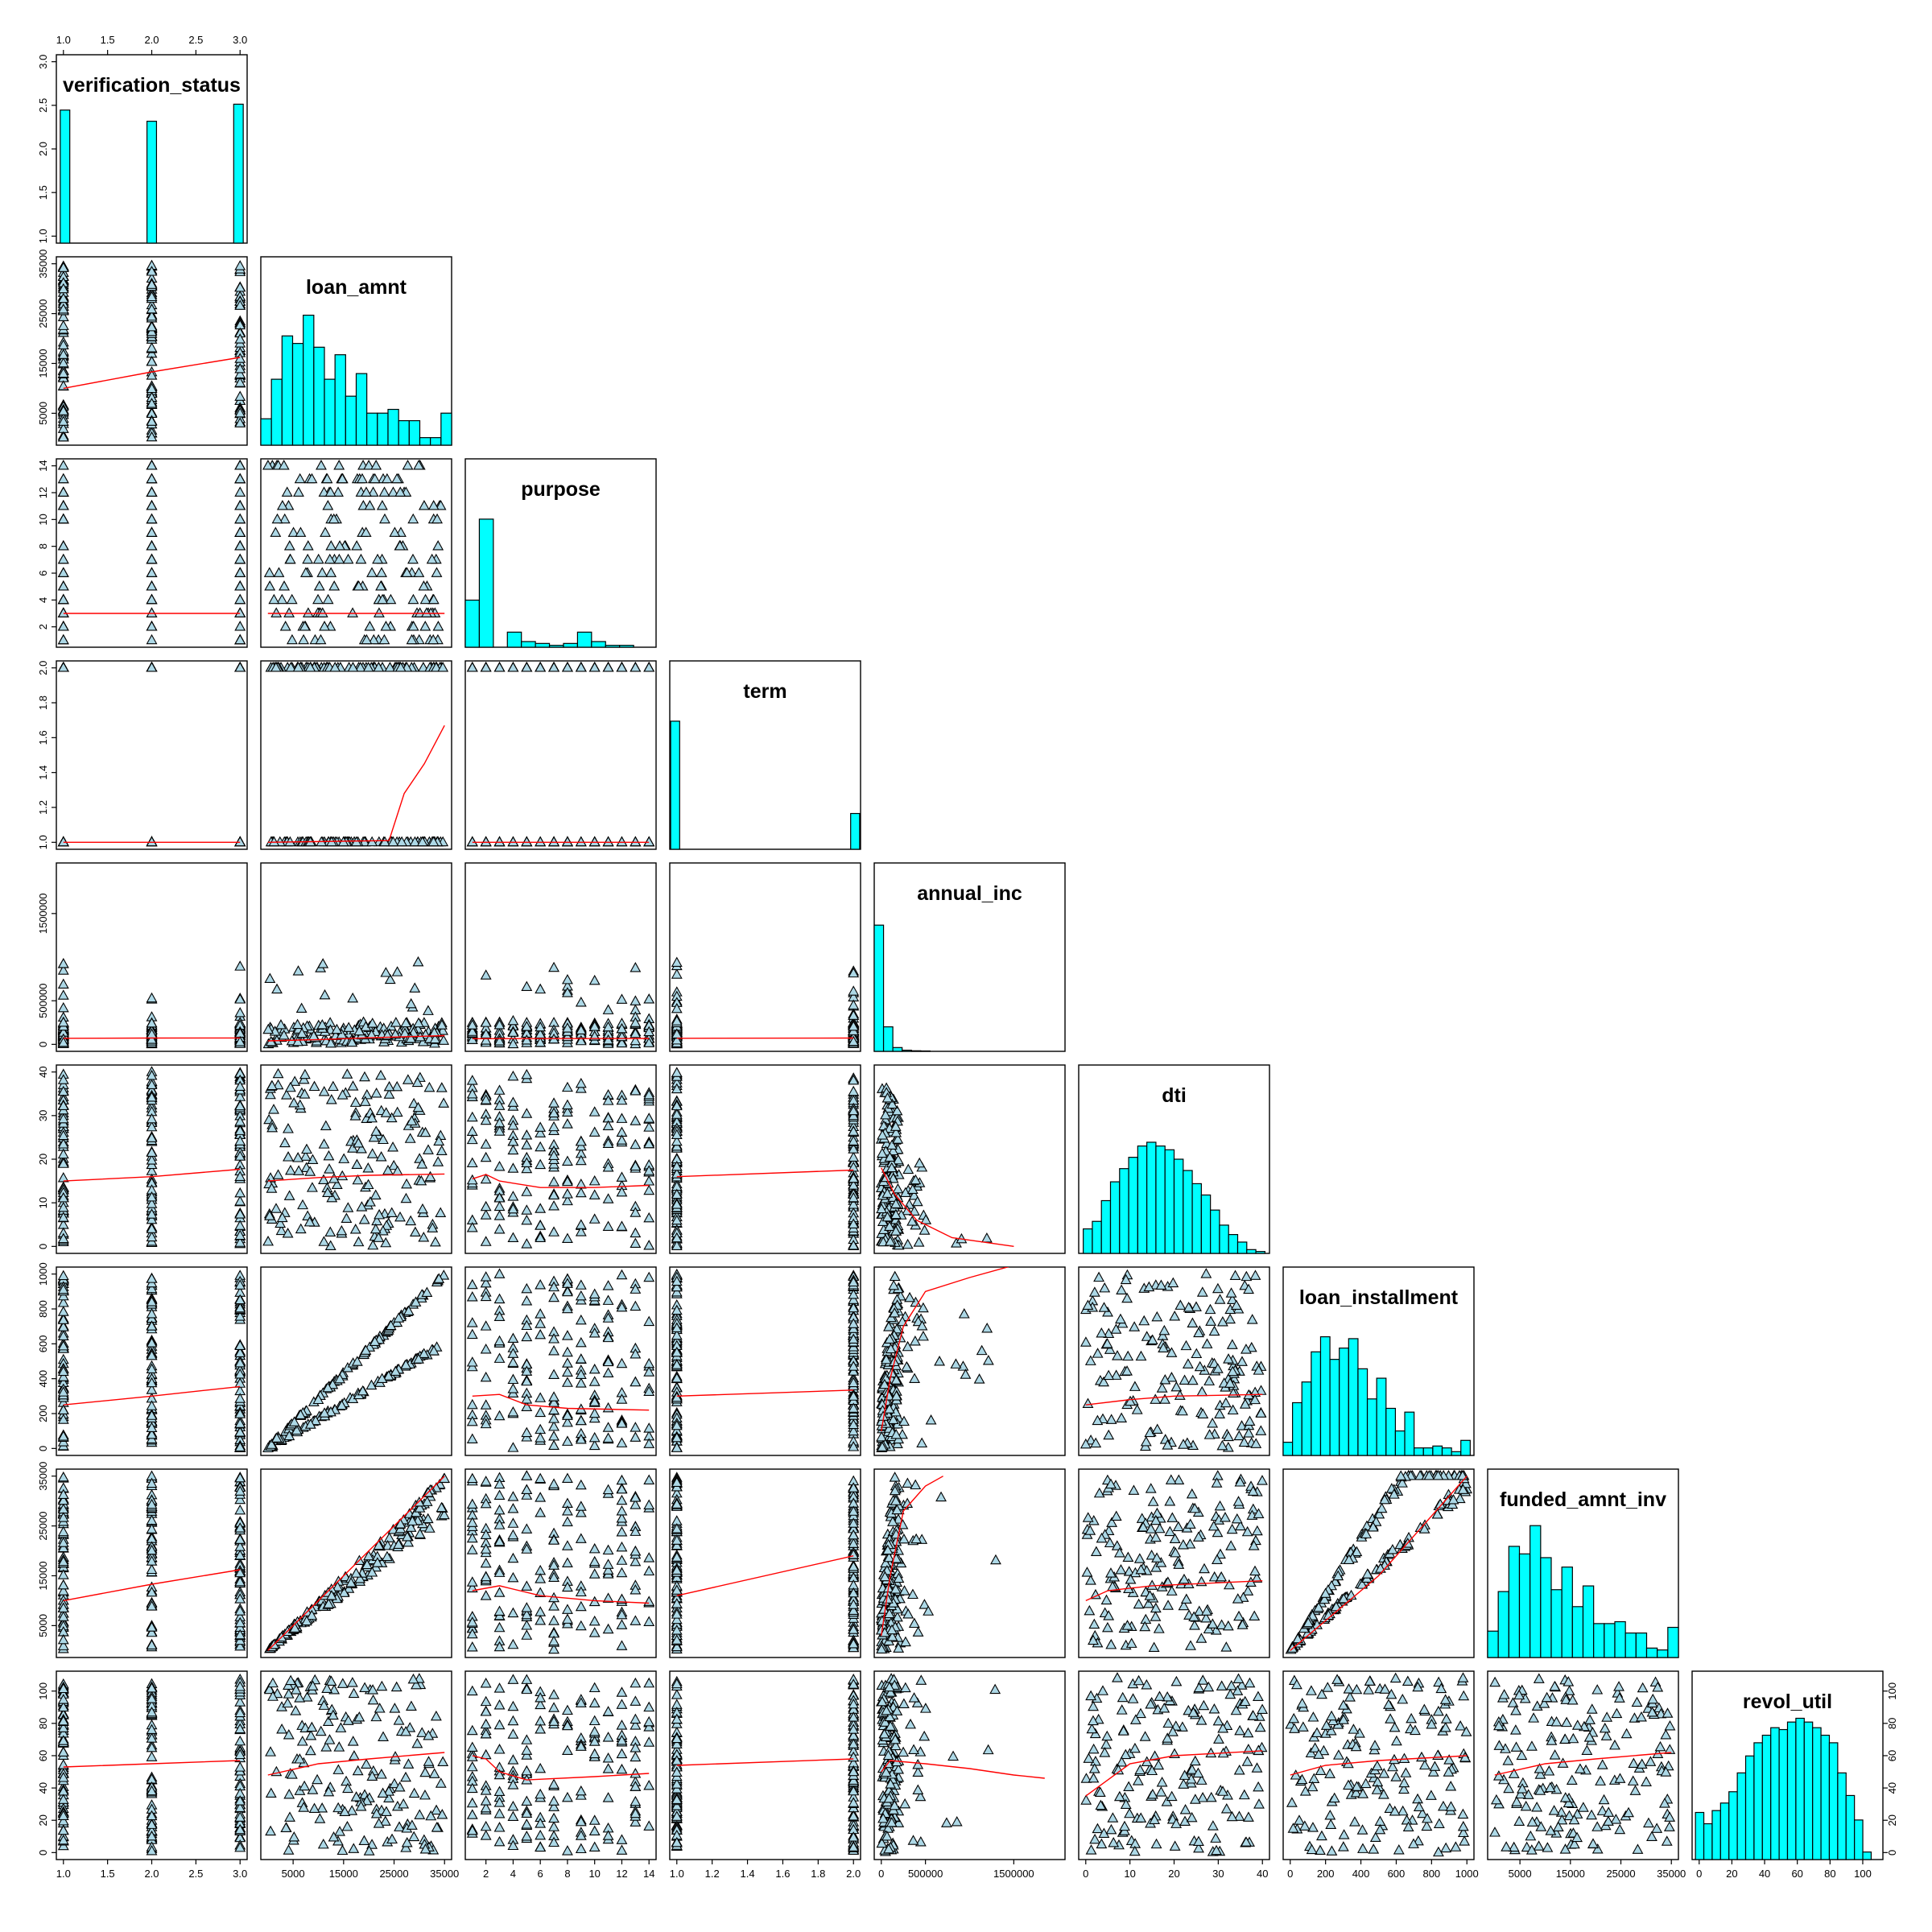  Describe the element at coordinates (1174, 1095) in the screenshot. I see `variable-label-dti: dti` at that location.